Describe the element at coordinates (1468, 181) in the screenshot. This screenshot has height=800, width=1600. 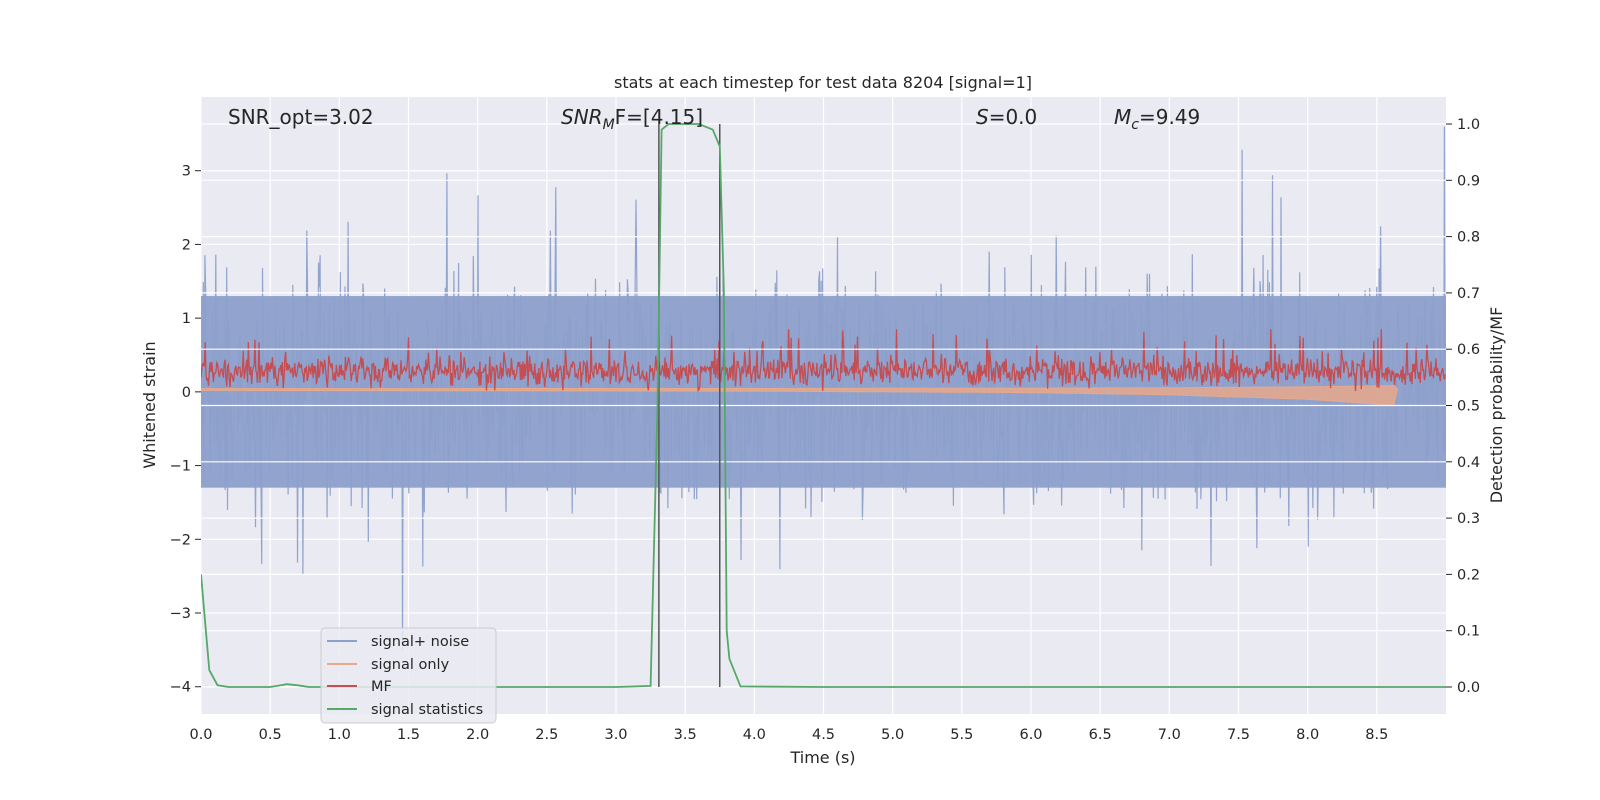
I see `y-tick-label-right: 0.9` at that location.